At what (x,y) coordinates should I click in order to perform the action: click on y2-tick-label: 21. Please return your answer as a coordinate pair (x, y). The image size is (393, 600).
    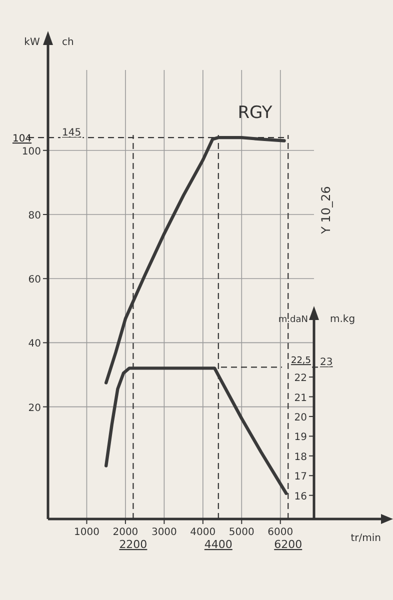
    Looking at the image, I should click on (300, 398).